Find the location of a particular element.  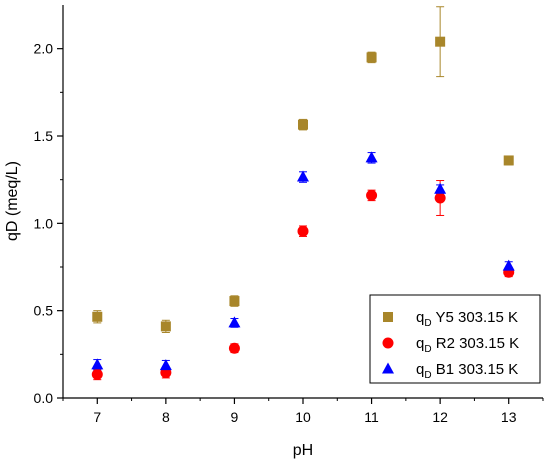

legend-marker-b1 is located at coordinates (388, 368).